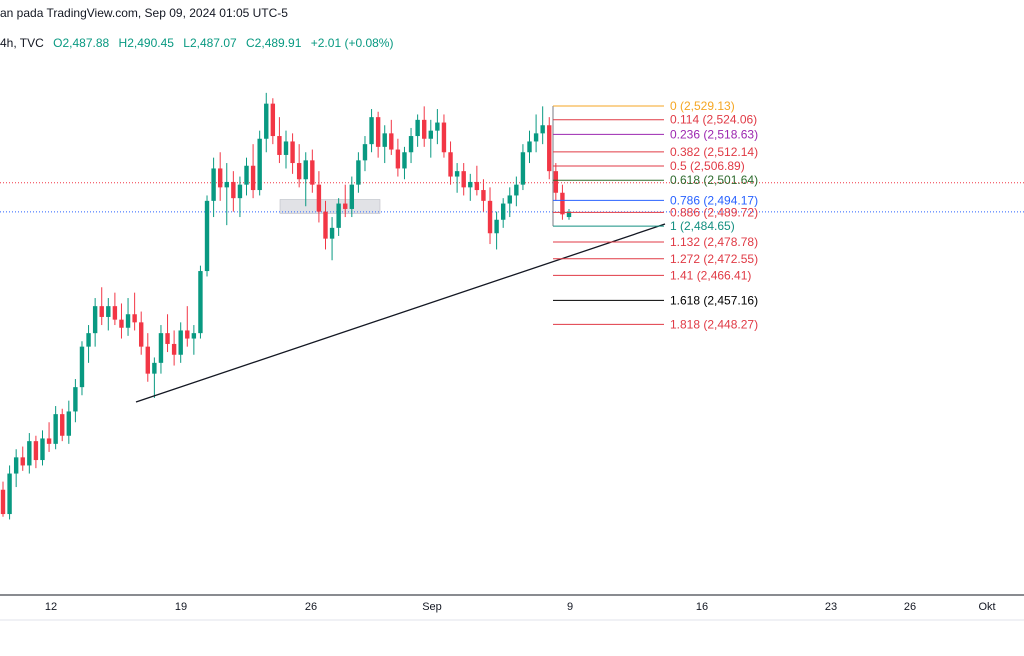  I want to click on fib-level-label: 1.272 (2,472.55), so click(714, 259).